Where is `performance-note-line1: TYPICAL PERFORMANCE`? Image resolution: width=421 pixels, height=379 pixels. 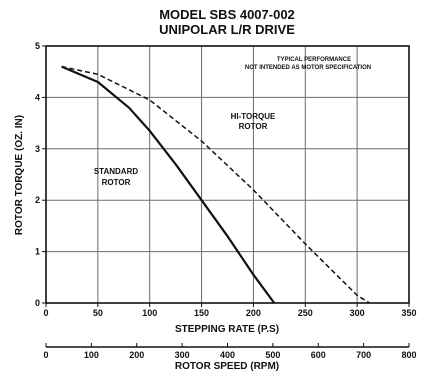 performance-note-line1: TYPICAL PERFORMANCE is located at coordinates (314, 60).